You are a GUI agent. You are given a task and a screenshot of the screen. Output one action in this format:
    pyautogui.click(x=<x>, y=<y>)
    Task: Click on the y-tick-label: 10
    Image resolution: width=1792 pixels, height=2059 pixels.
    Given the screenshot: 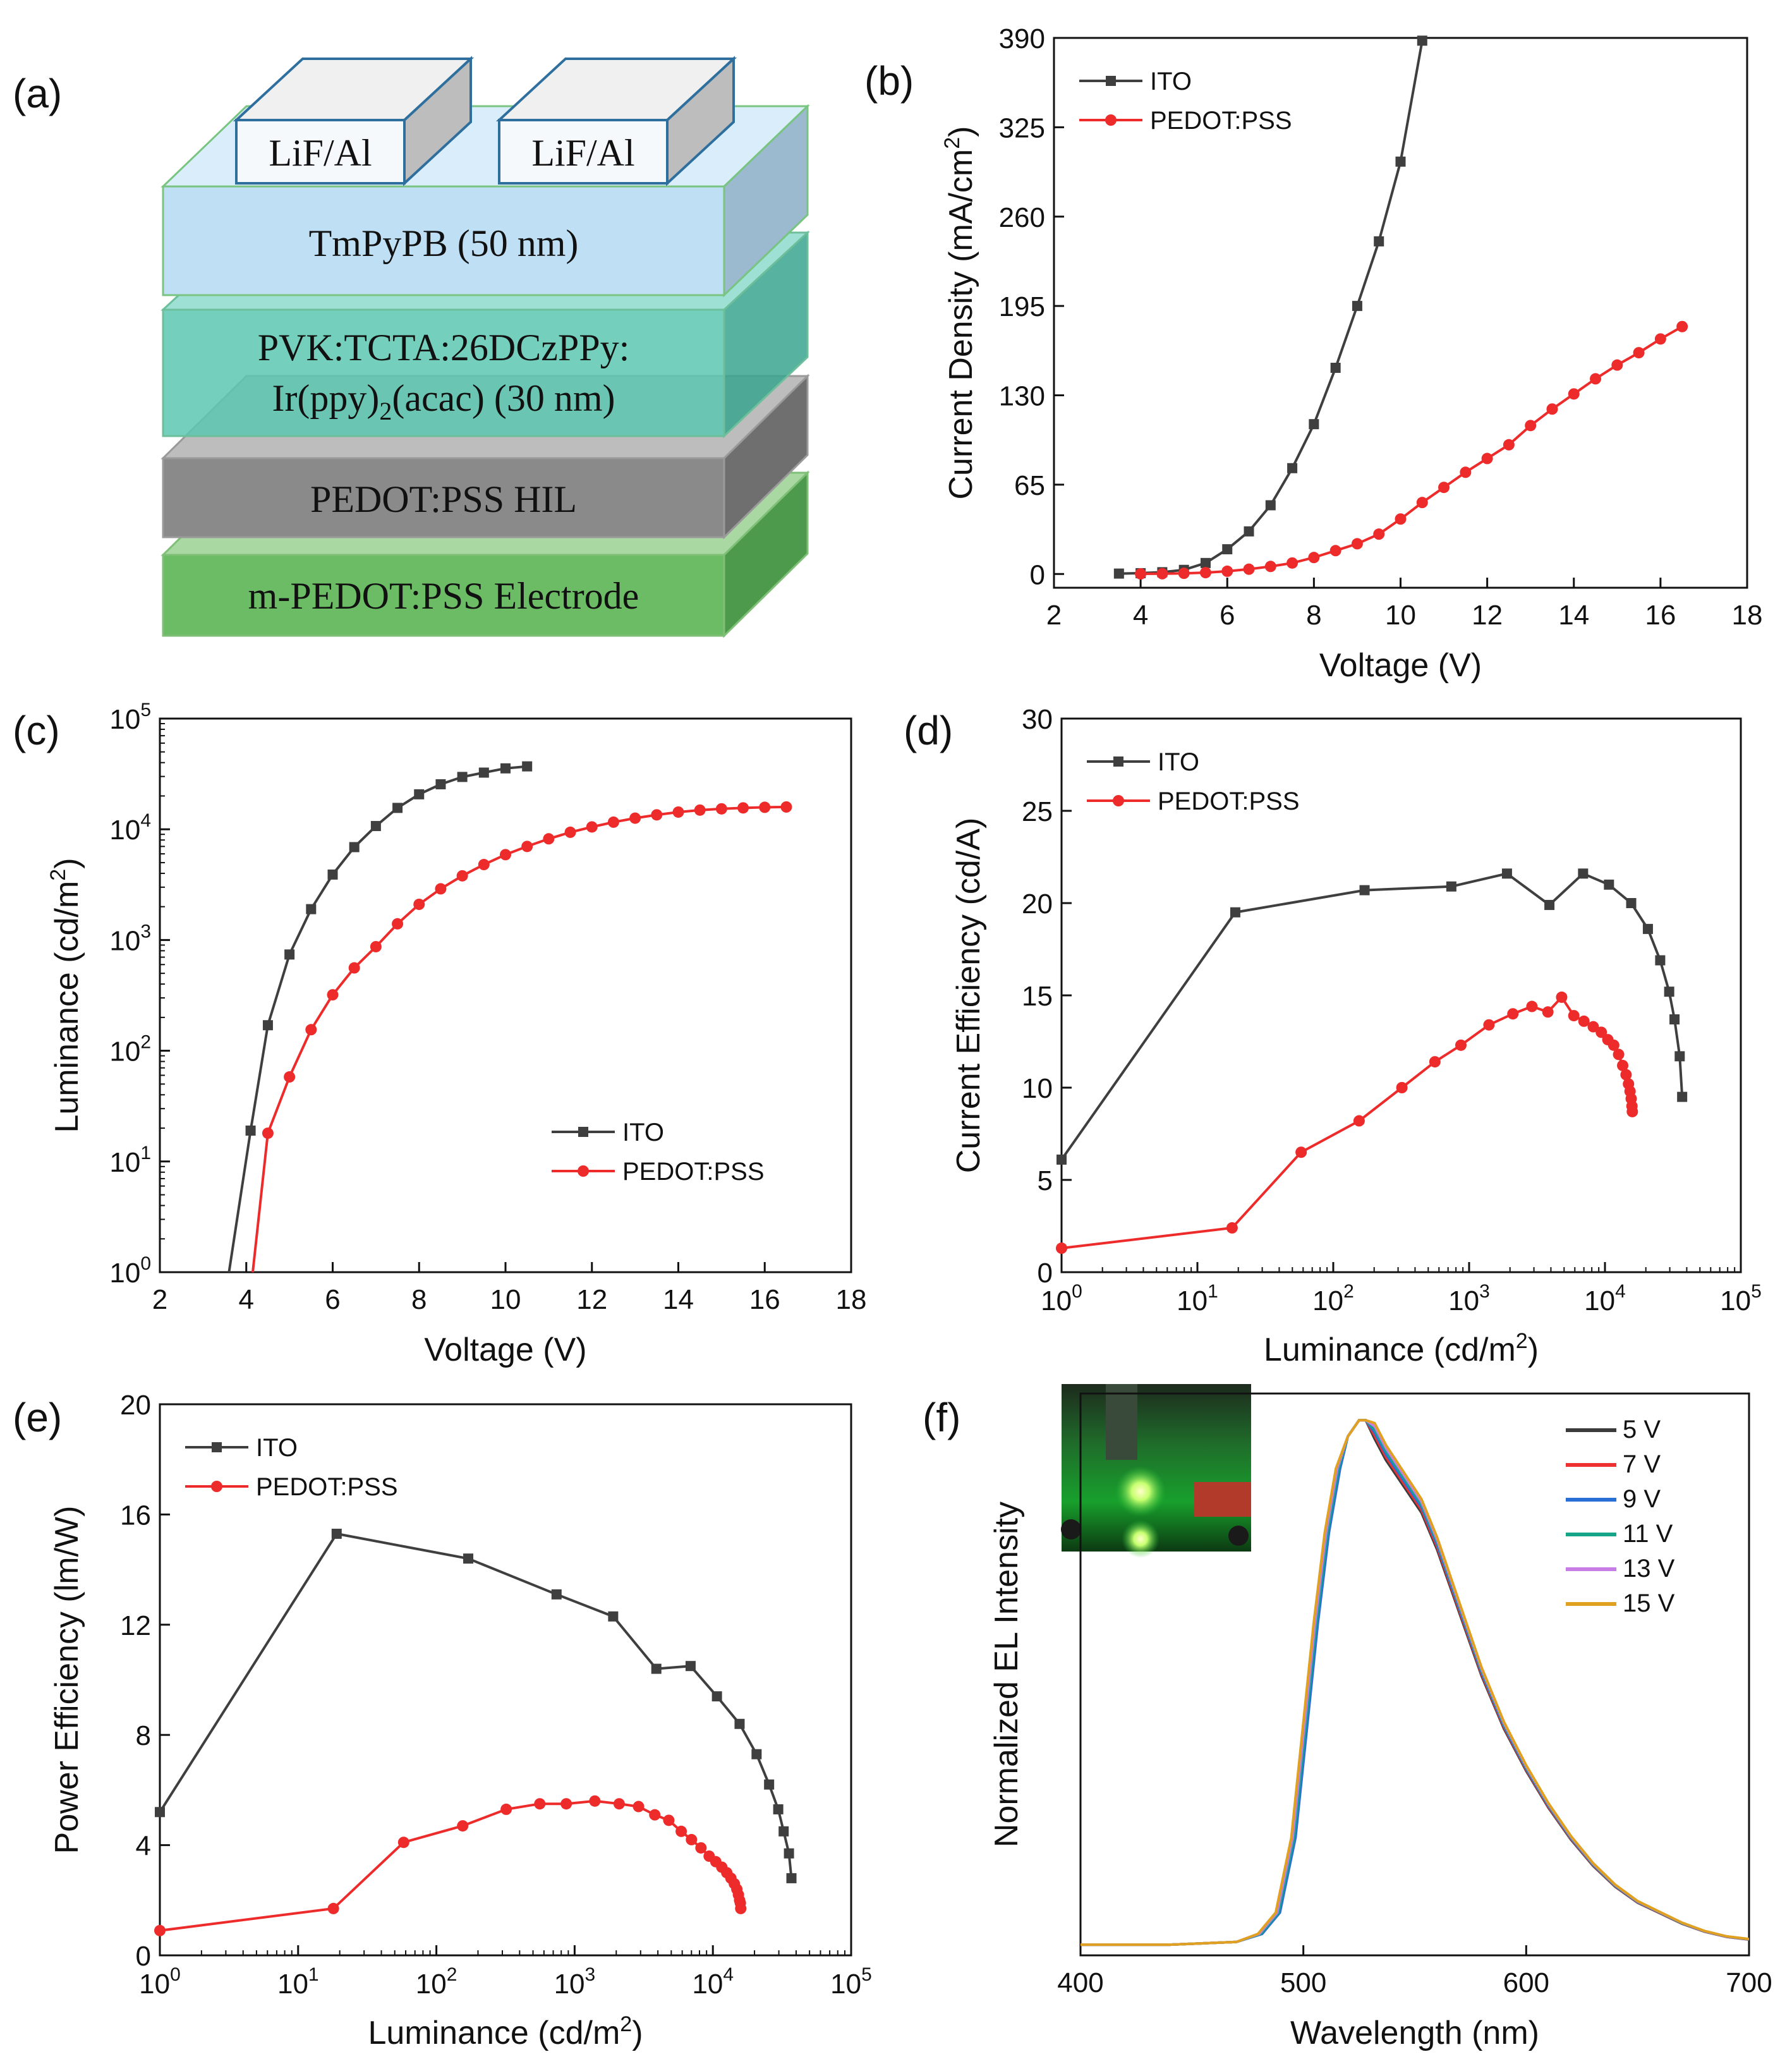 What is the action you would take?
    pyautogui.click(x=1037, y=1088)
    